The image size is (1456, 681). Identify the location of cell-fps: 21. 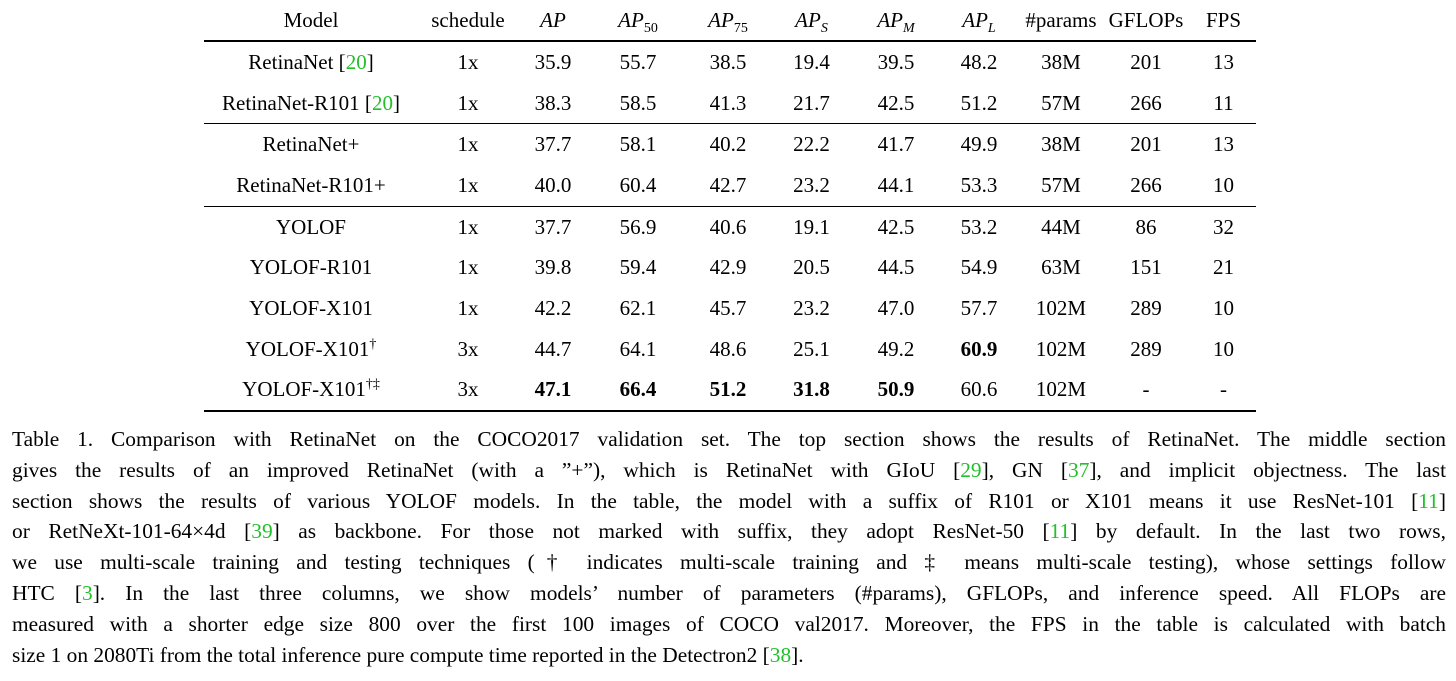
(1223, 267).